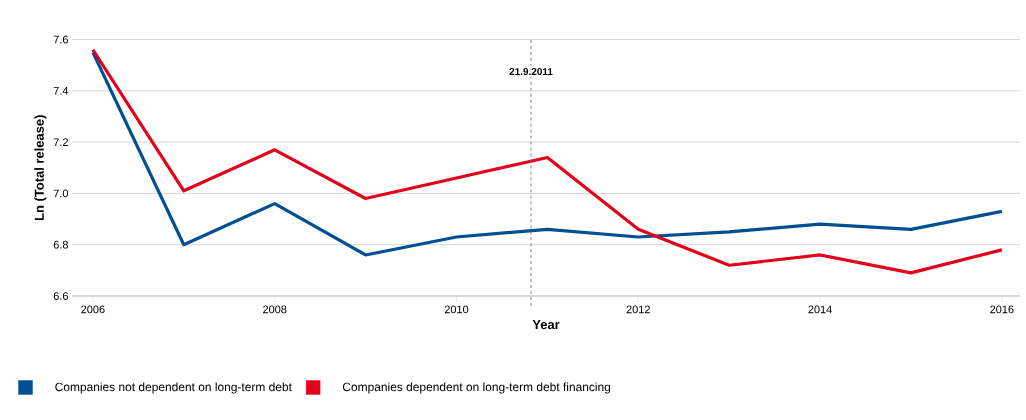 This screenshot has width=1026, height=420. Describe the element at coordinates (60, 244) in the screenshot. I see `y-tick-label: 6.8` at that location.